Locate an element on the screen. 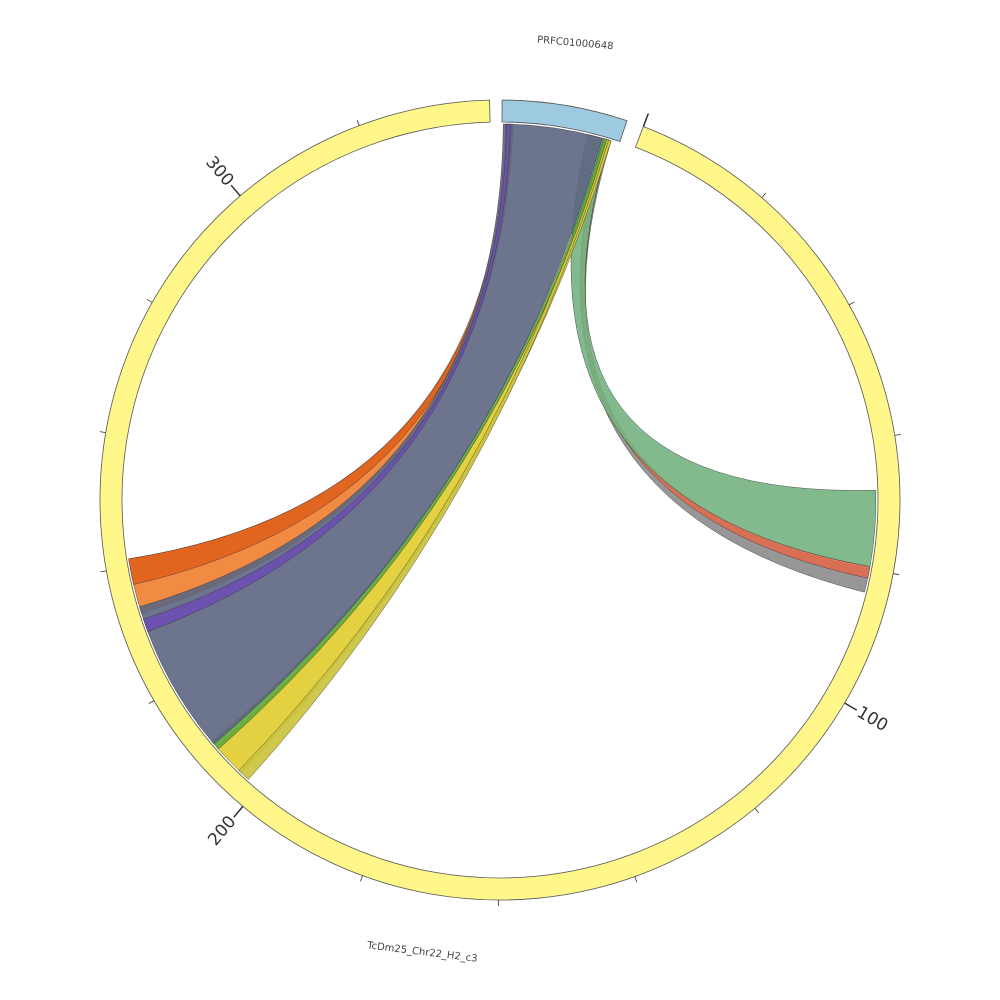 The height and width of the screenshot is (1000, 1000). ribbon is located at coordinates (723, 350).